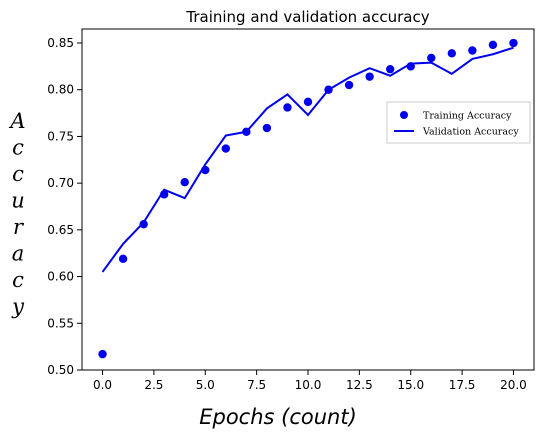 Image resolution: width=550 pixels, height=443 pixels. I want to click on legend-label: Validation Accuracy, so click(470, 132).